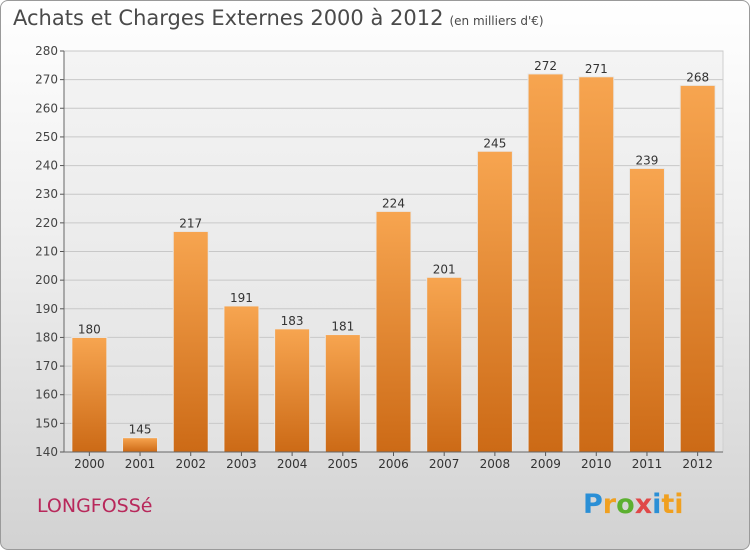  I want to click on x-tick-label: 2005, so click(343, 464).